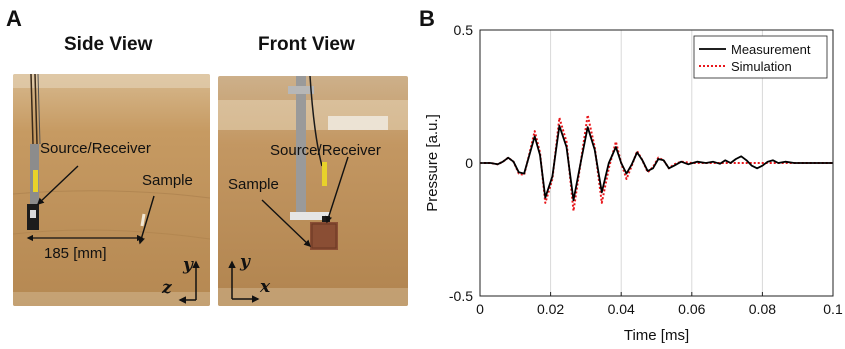  Describe the element at coordinates (337, 190) in the screenshot. I see `front-source-arrow` at that location.